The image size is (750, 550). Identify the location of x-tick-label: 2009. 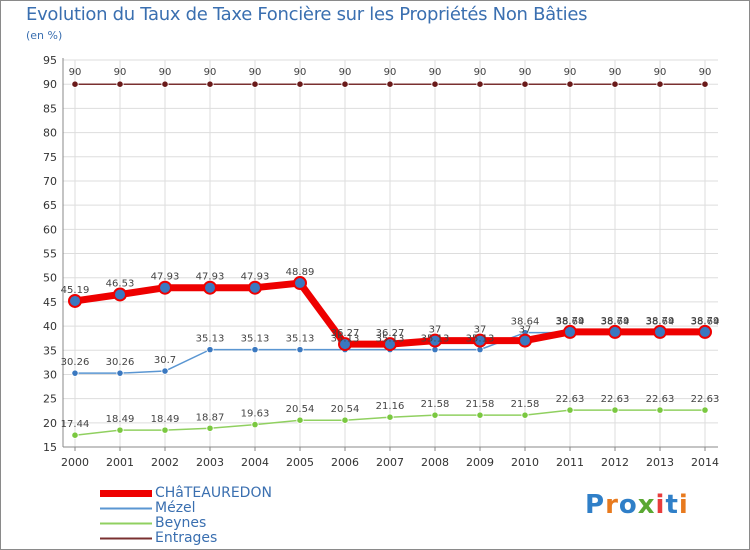
(480, 462).